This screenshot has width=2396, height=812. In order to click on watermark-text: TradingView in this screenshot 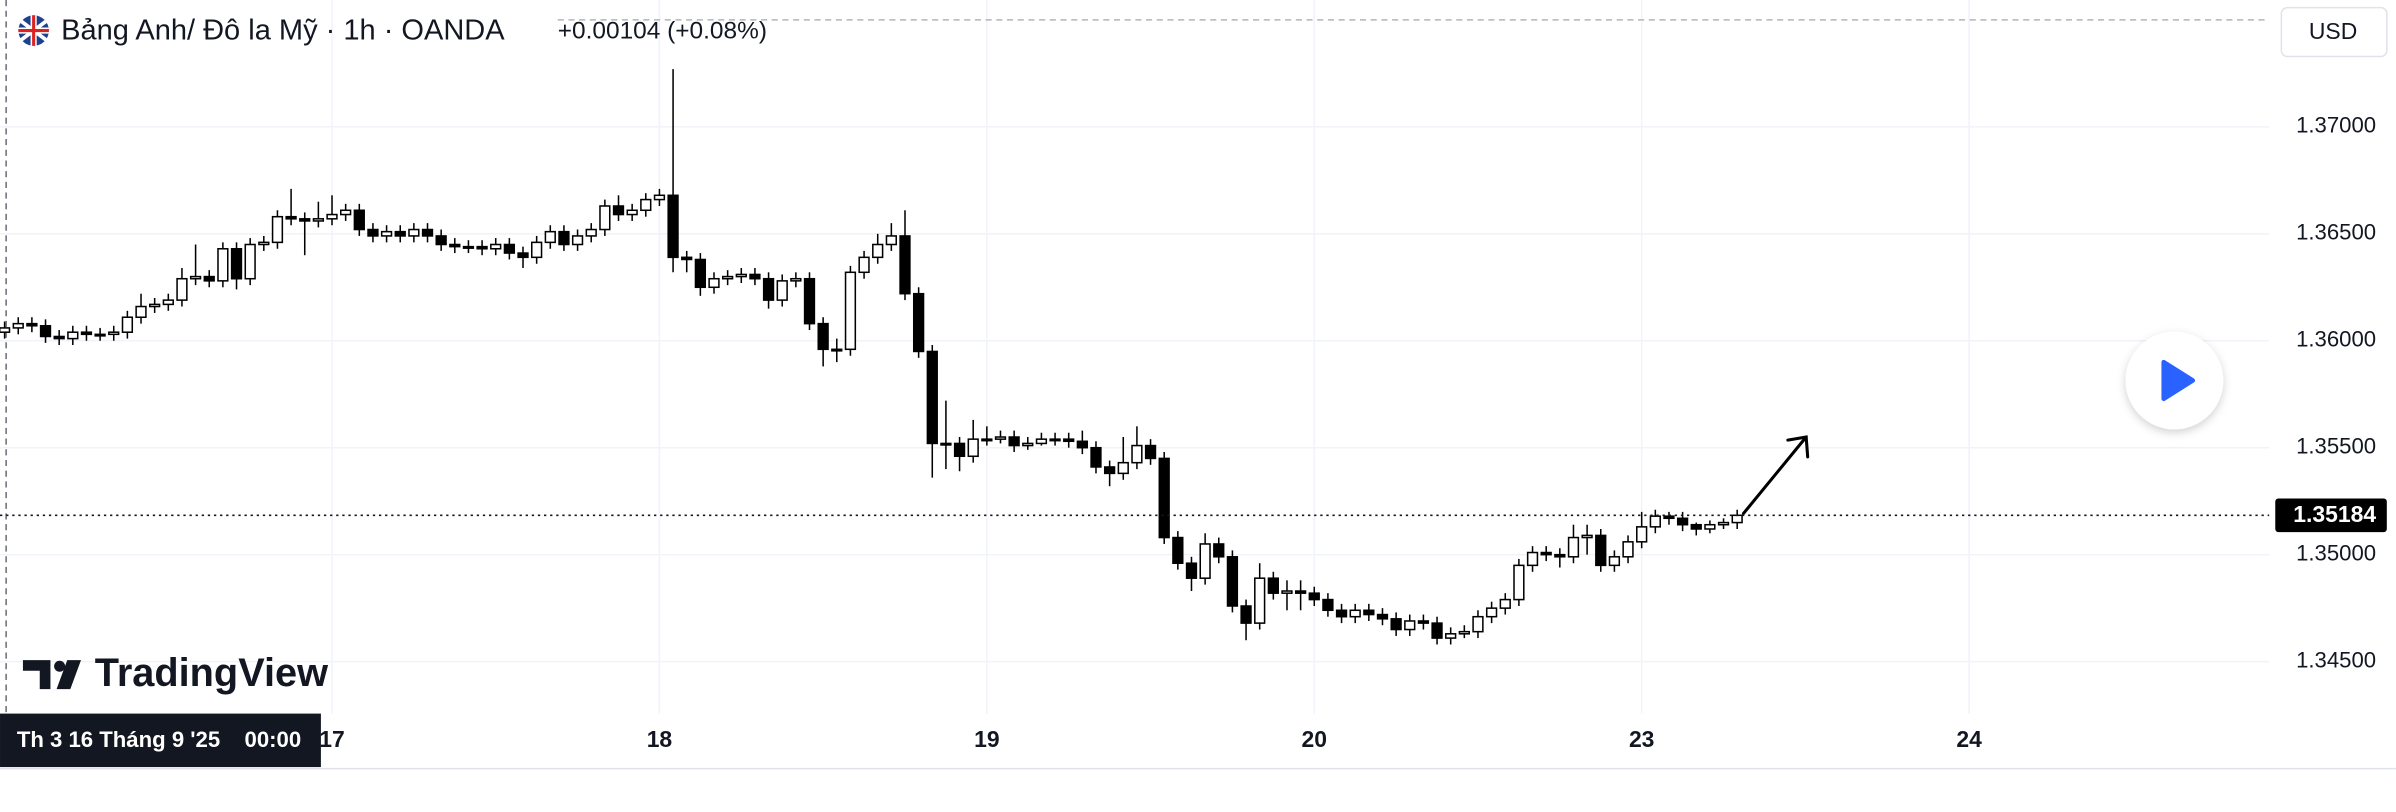, I will do `click(211, 673)`.